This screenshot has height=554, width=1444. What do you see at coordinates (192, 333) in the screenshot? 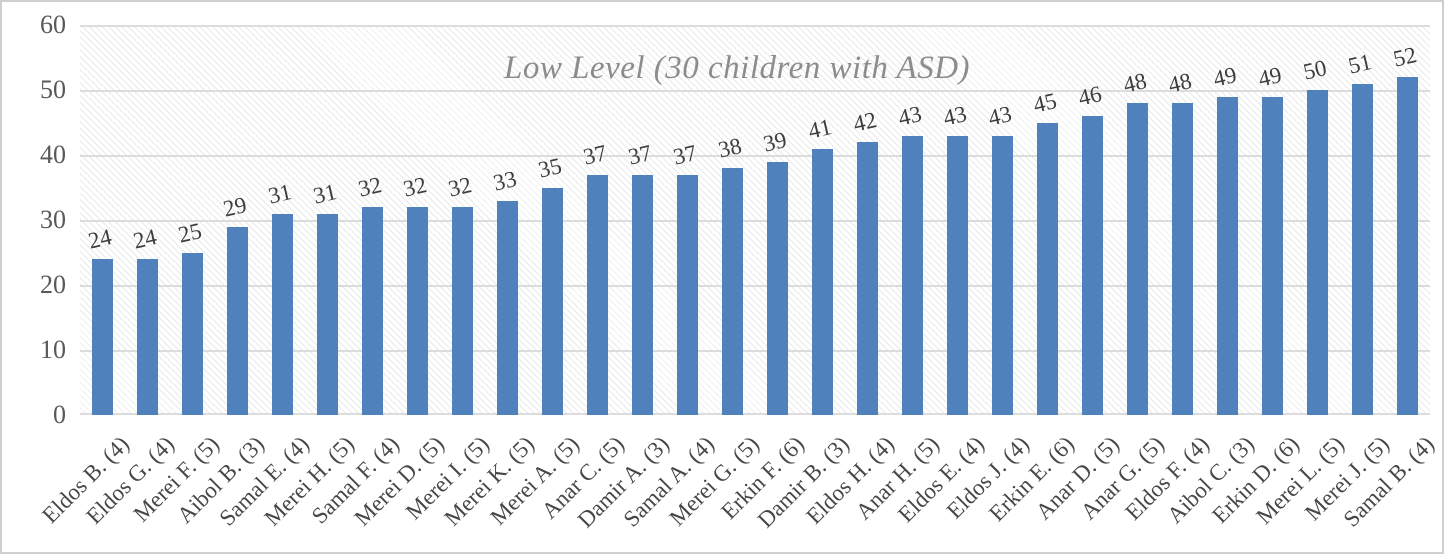
I see `bar-Merei F. (5)` at bounding box center [192, 333].